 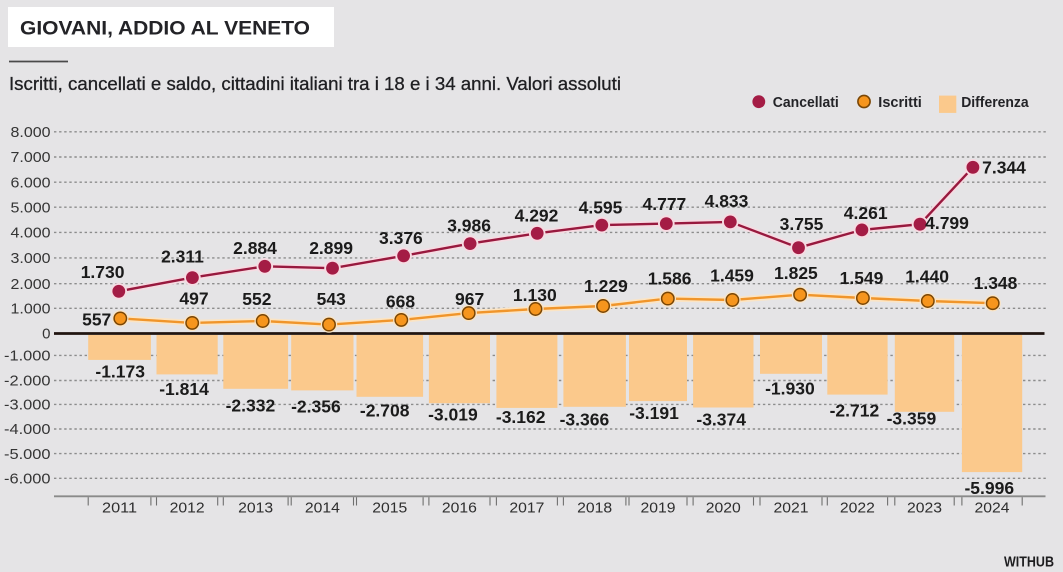 What do you see at coordinates (331, 248) in the screenshot?
I see `svg-text: 2.899` at bounding box center [331, 248].